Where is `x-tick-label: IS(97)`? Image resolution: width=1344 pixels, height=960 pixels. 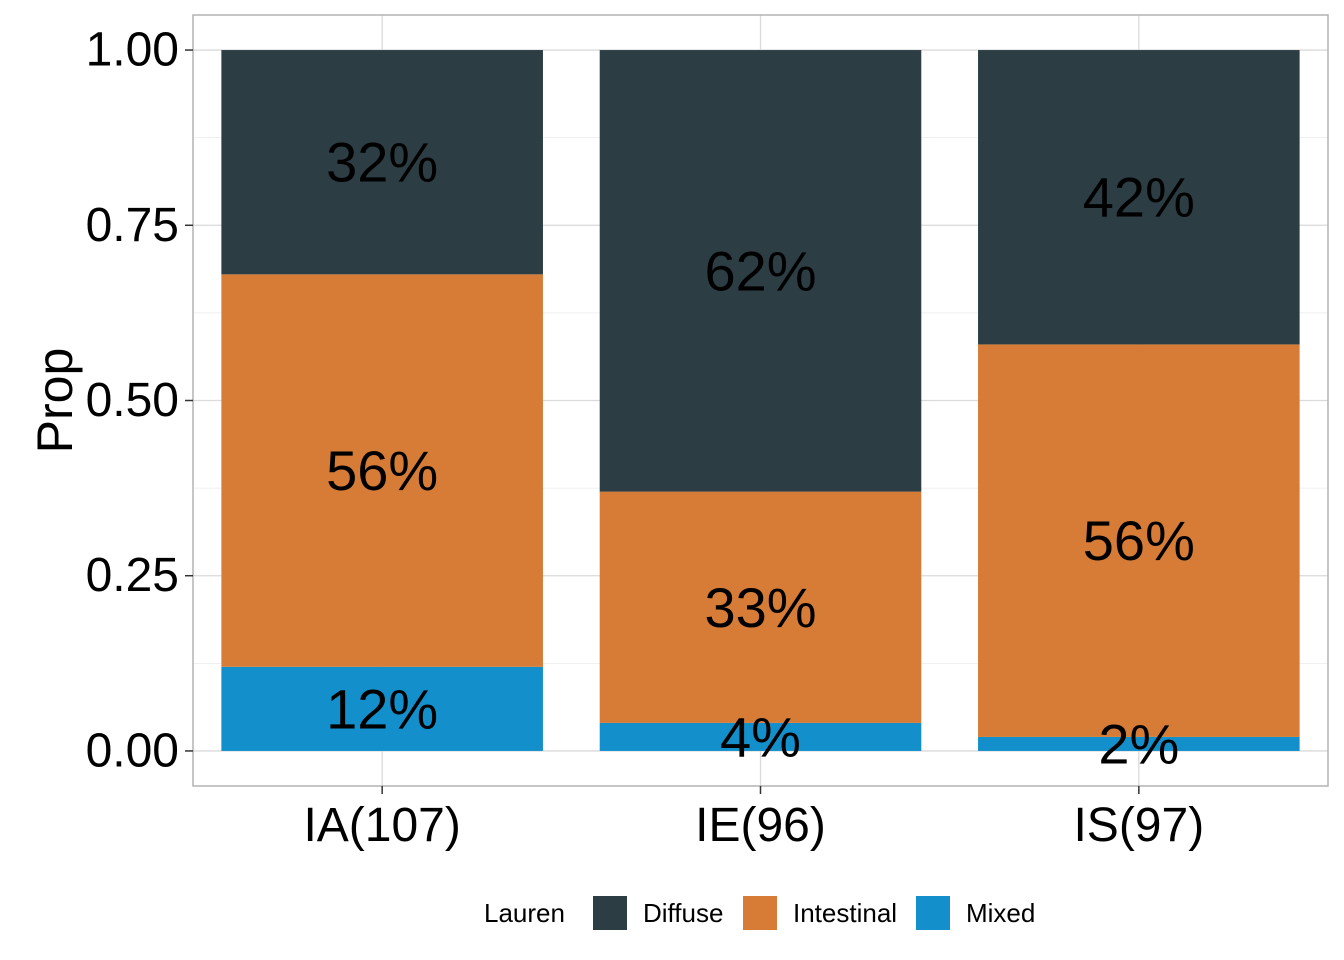 x-tick-label: IS(97) is located at coordinates (1138, 825).